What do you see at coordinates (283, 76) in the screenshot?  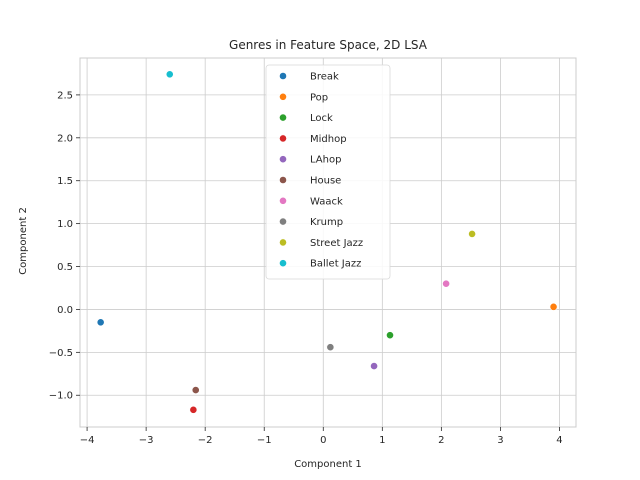 I see `legend-marker-break` at bounding box center [283, 76].